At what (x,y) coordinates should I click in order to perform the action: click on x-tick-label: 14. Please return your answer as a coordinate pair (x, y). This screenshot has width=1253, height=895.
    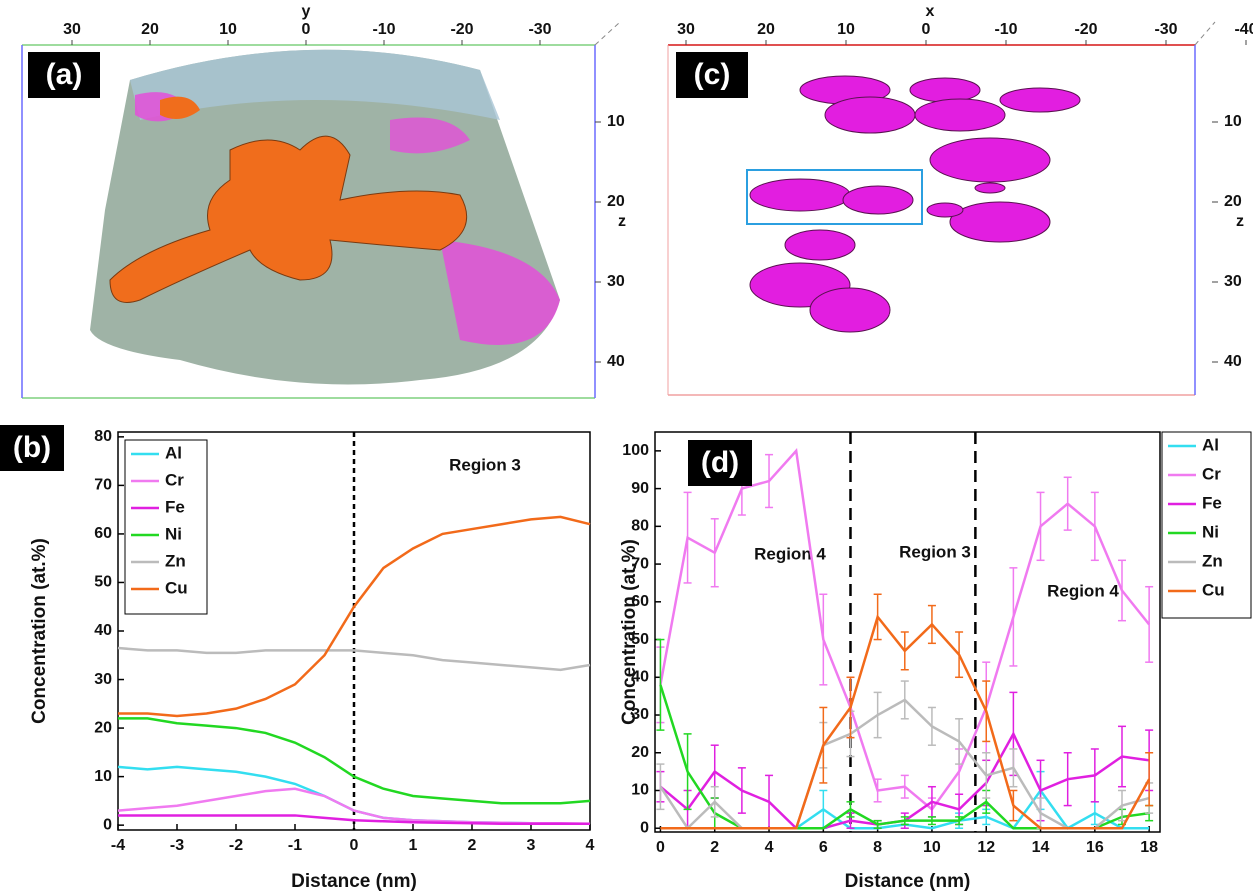
    Looking at the image, I should click on (1041, 847).